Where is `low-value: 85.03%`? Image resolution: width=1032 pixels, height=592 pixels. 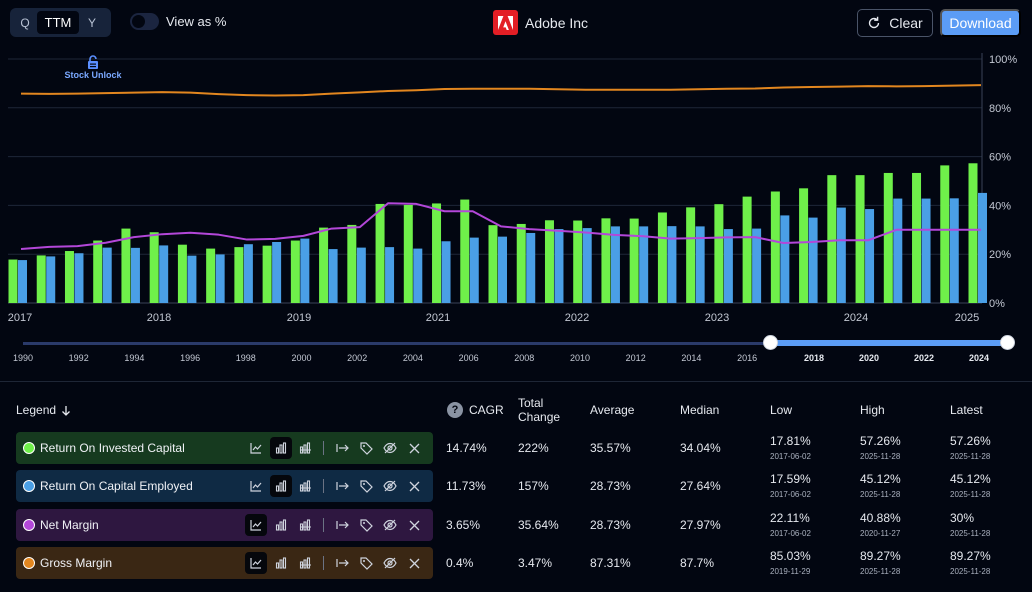 low-value: 85.03% is located at coordinates (790, 556).